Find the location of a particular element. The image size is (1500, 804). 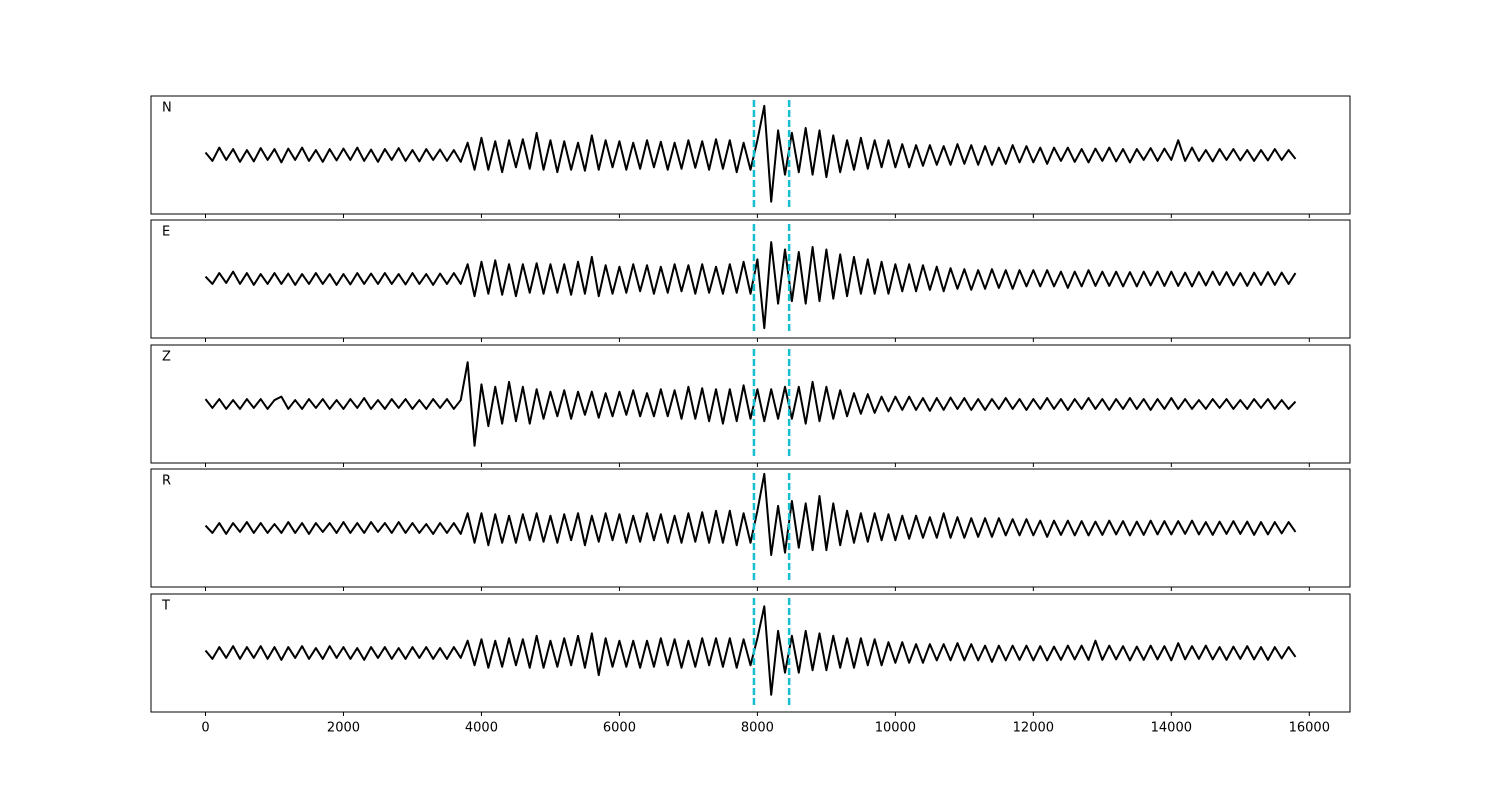

x-tick-label: 10000 is located at coordinates (895, 728).